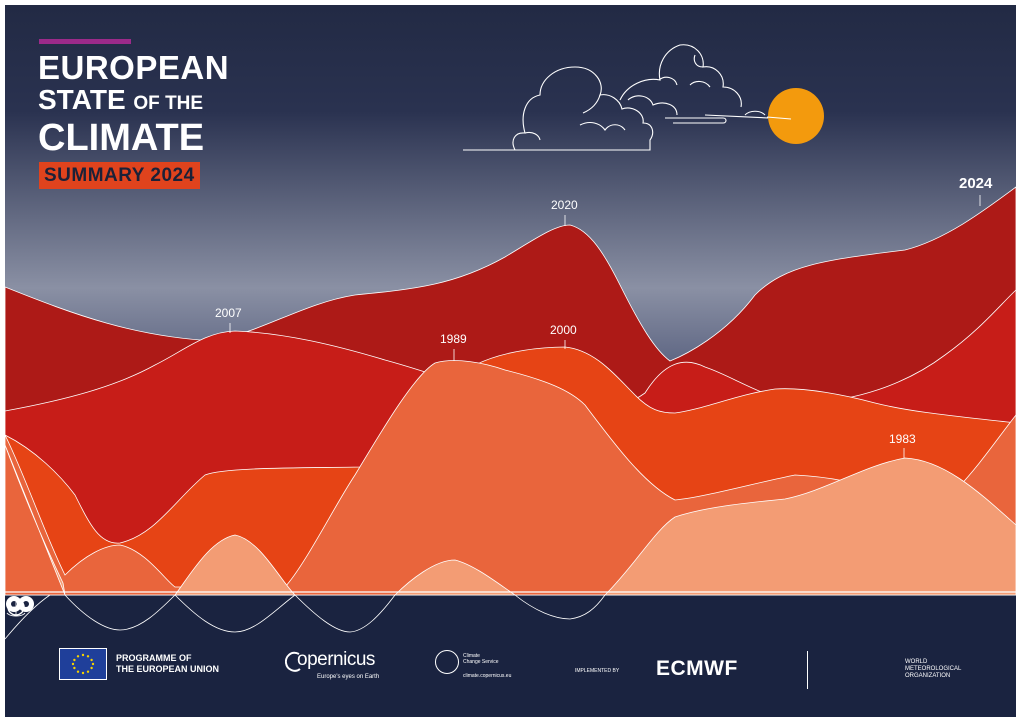 The width and height of the screenshot is (1022, 722). I want to click on copernicus-name: opernicus, so click(336, 659).